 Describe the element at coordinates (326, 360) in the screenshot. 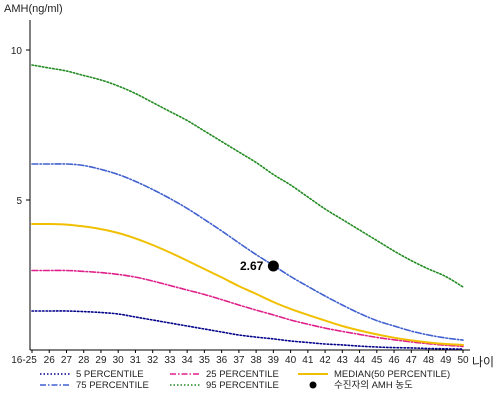

I see `x-tick-label: 42` at that location.